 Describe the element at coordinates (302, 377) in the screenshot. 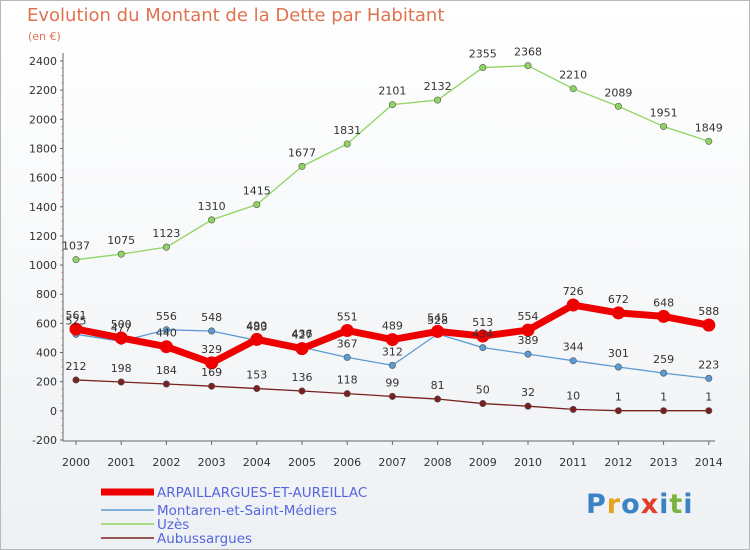

I see `data-label: 136` at that location.